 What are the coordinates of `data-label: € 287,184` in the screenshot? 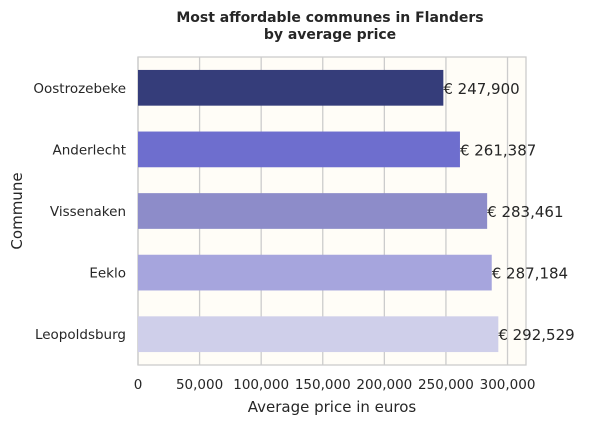 It's located at (530, 274).